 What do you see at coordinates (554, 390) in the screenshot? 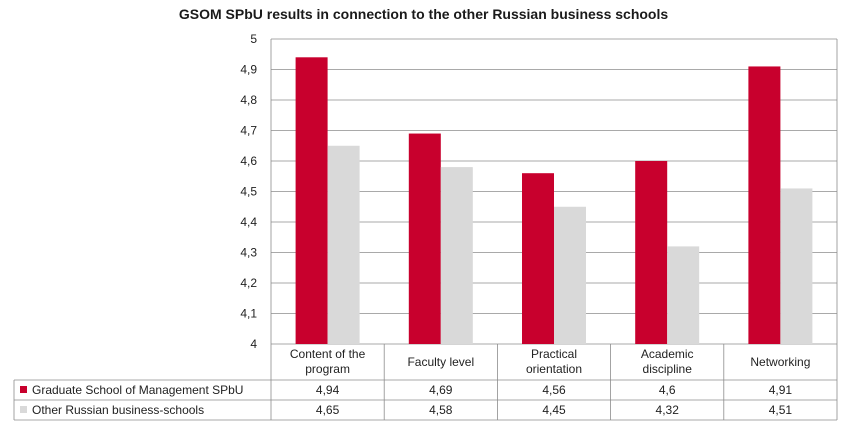
I see `data-label: 4,56` at bounding box center [554, 390].